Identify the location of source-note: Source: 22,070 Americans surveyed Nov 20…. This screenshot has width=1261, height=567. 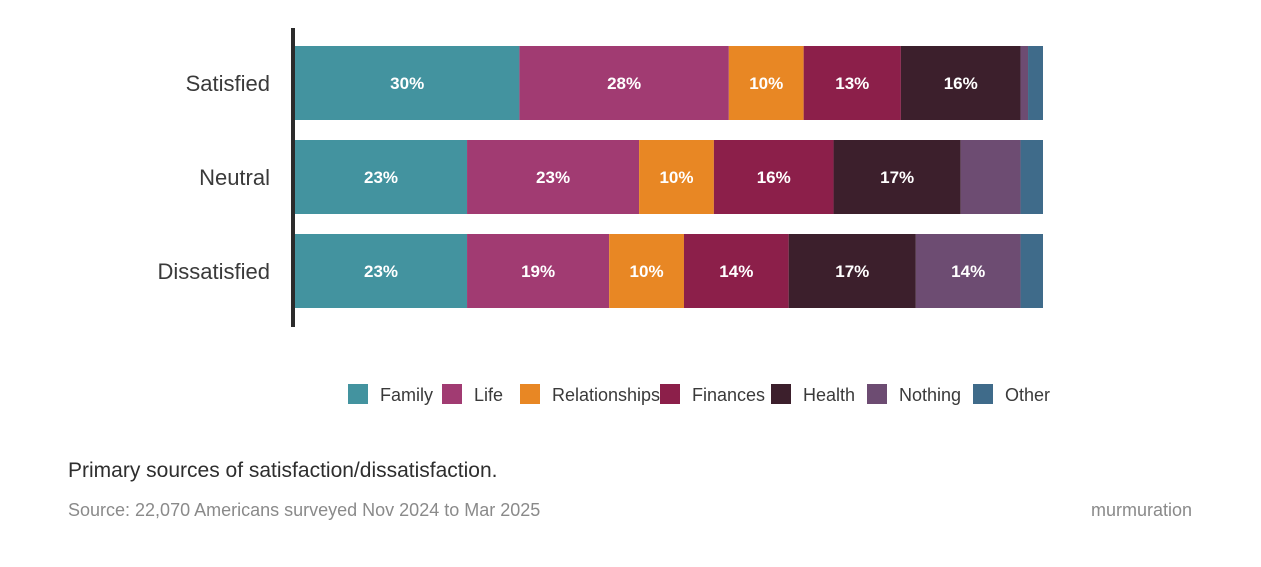
(304, 510).